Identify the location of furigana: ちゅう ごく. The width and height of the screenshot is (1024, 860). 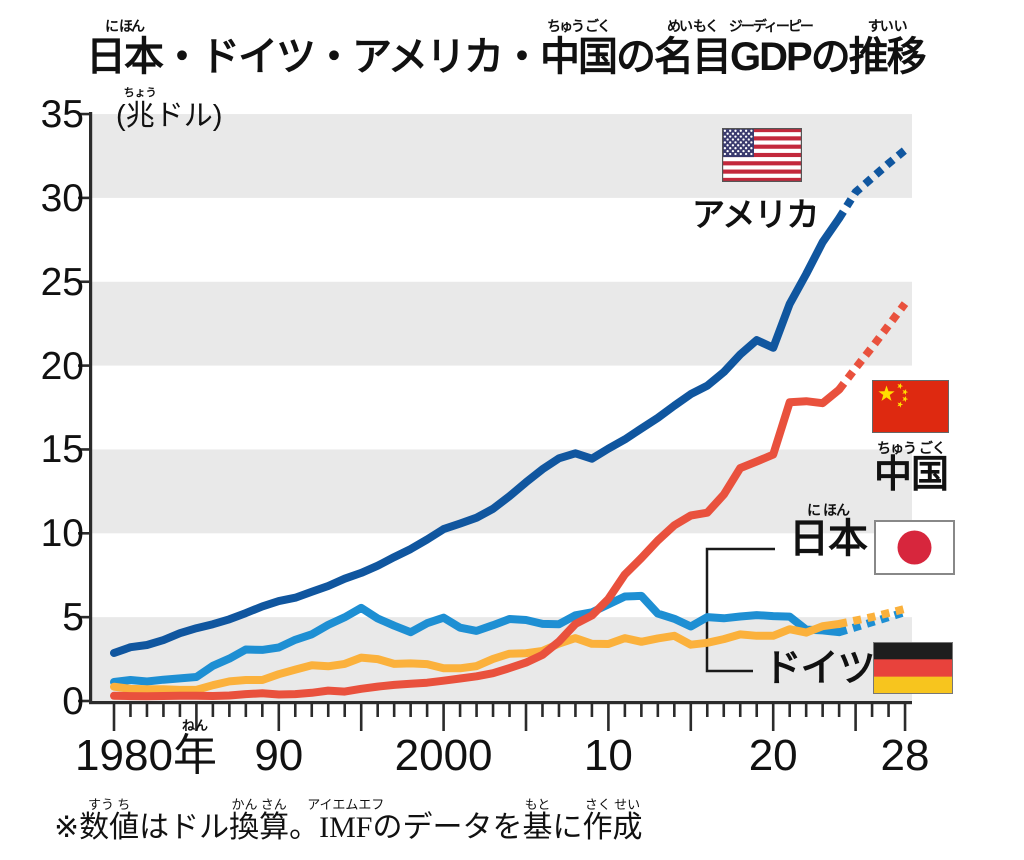
(911, 448).